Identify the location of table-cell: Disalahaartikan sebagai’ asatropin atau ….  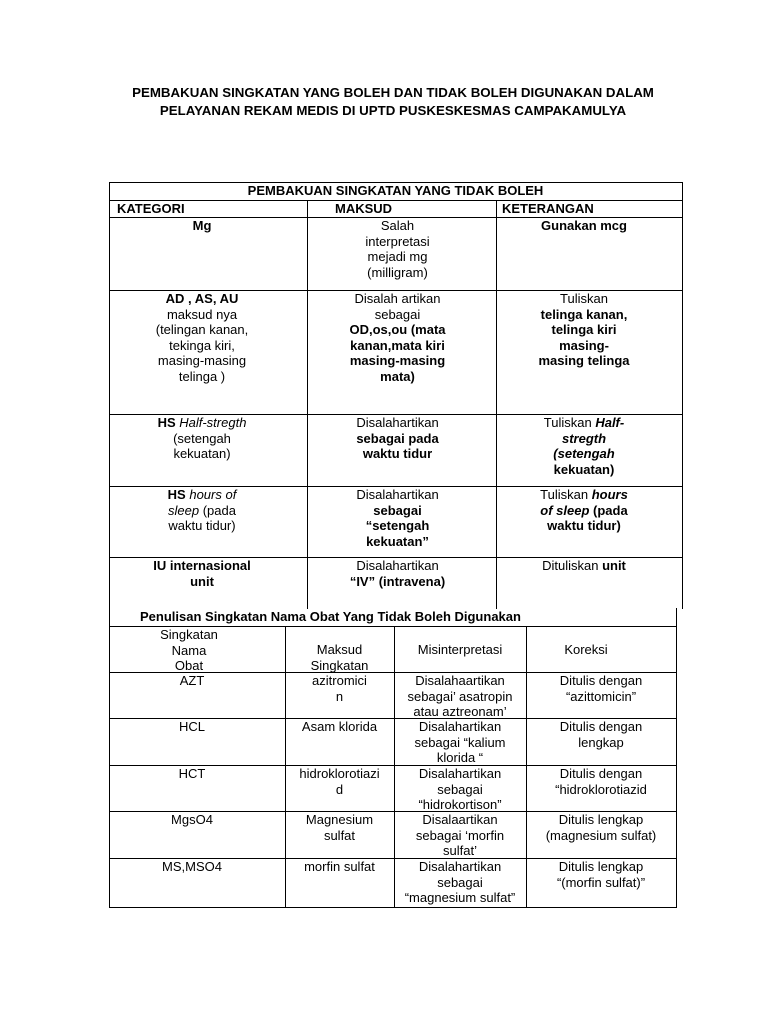
(460, 696).